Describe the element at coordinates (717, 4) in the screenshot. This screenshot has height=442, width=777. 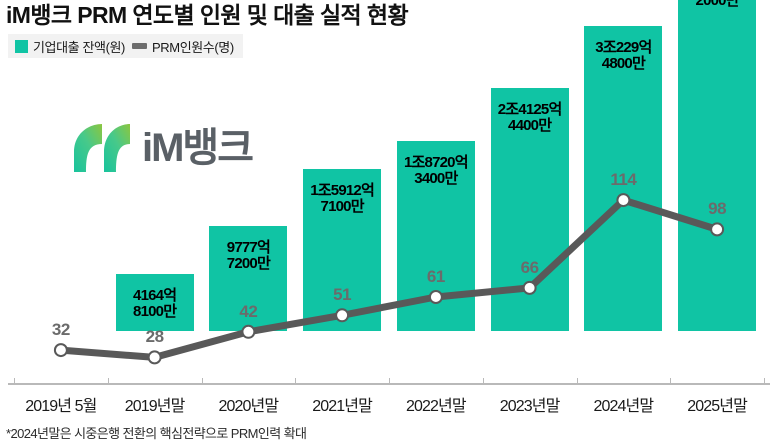
I see `bar-value-sub: 2000만` at that location.